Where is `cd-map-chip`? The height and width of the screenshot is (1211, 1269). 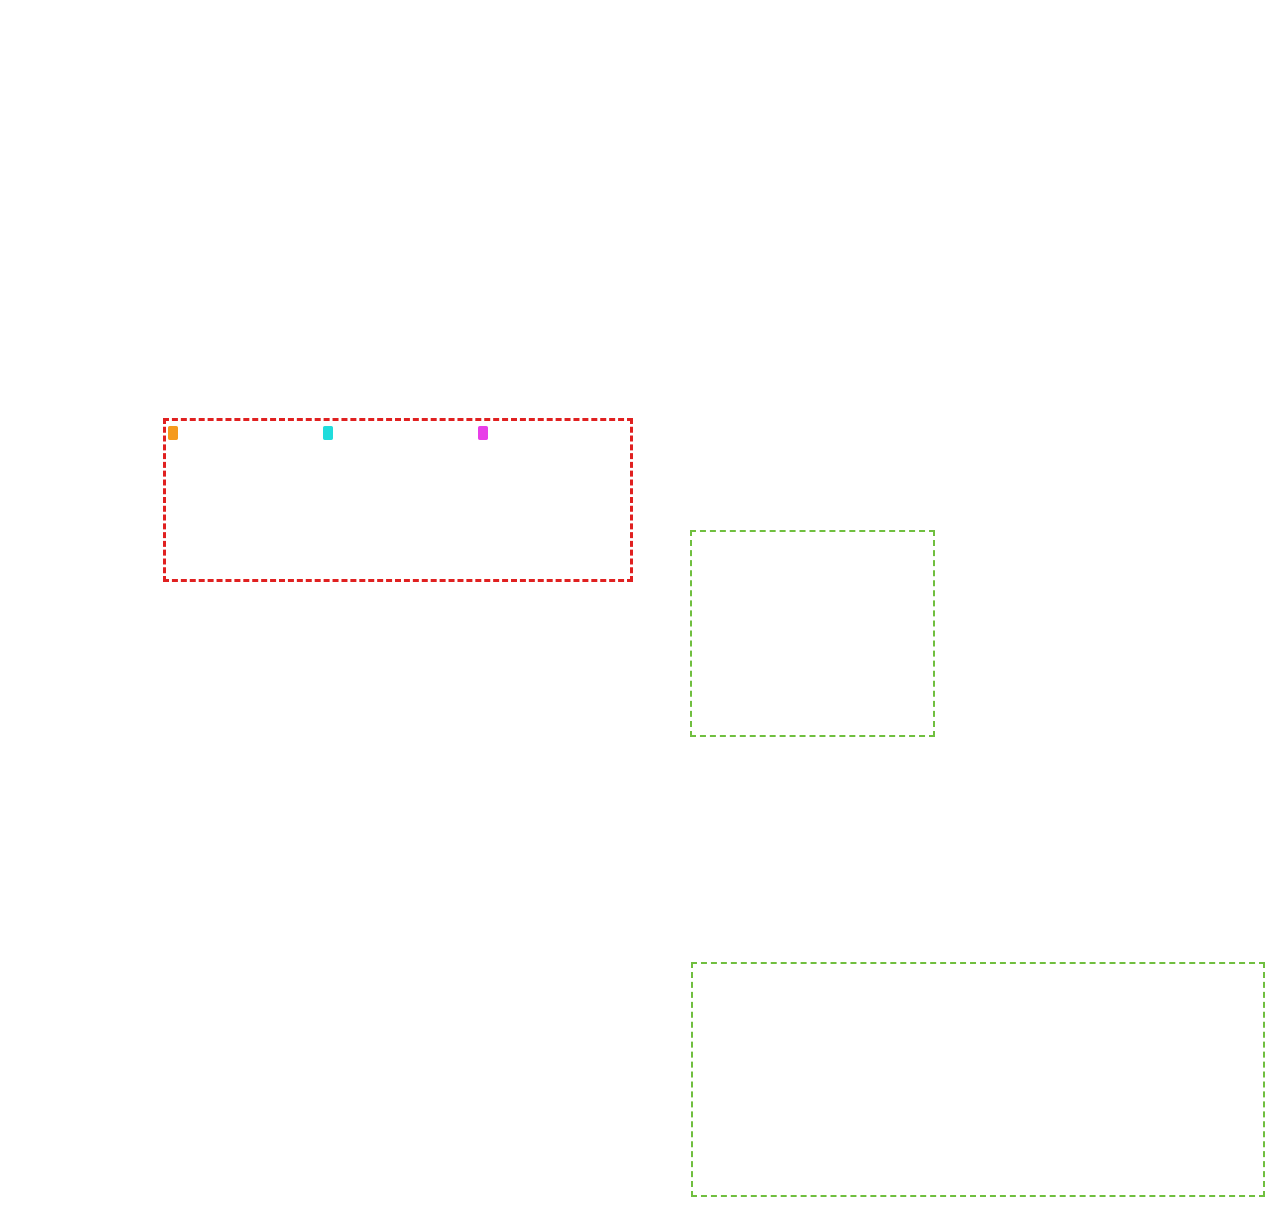
cd-map-chip is located at coordinates (173, 433).